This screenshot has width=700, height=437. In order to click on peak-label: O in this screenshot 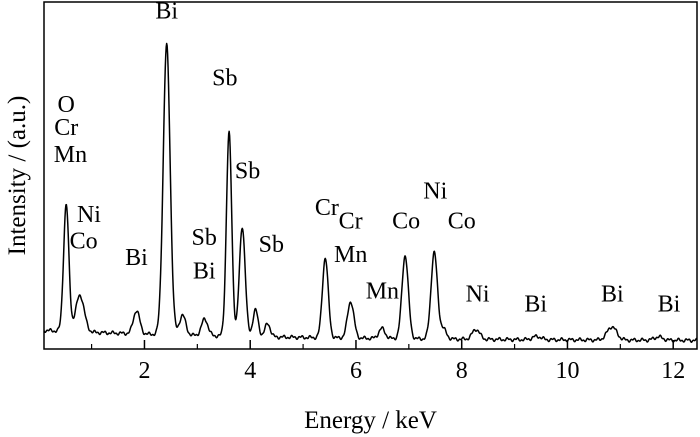, I will do `click(66, 105)`.